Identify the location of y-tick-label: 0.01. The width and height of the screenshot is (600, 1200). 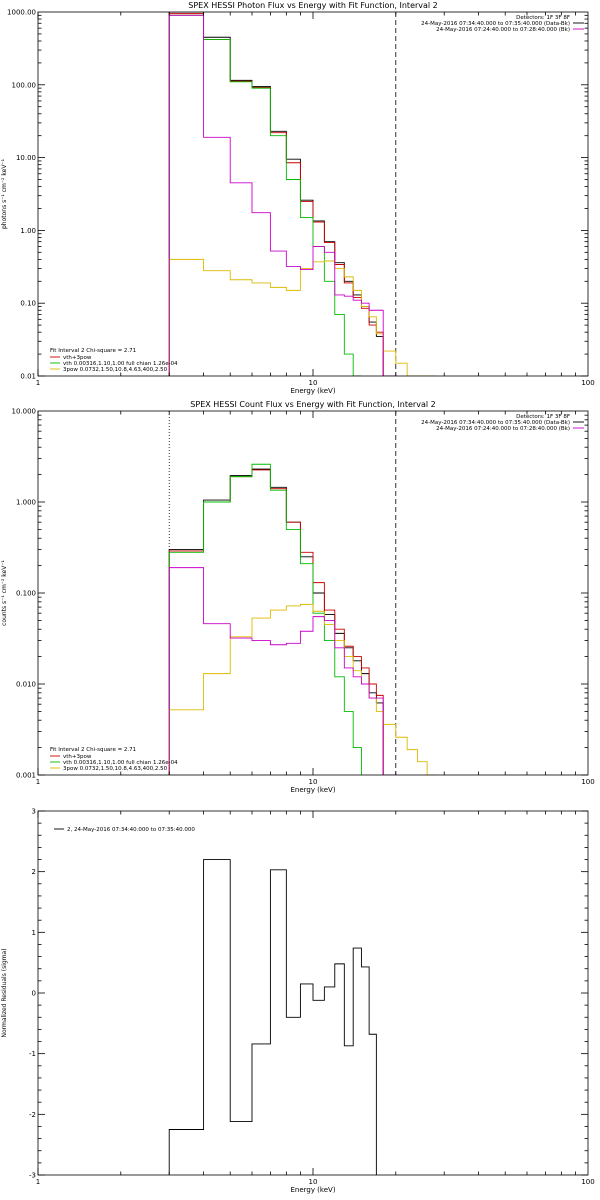
(28, 377).